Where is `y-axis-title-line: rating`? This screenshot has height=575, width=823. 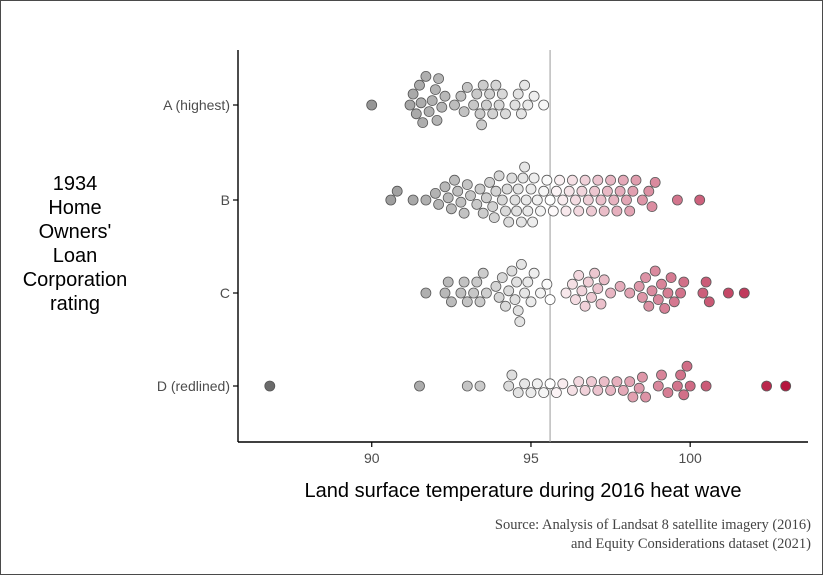
y-axis-title-line: rating is located at coordinates (75, 304).